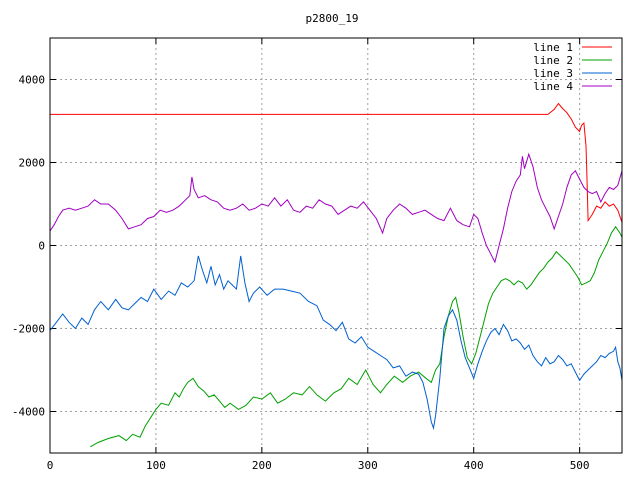 This screenshot has width=640, height=480. What do you see at coordinates (553, 60) in the screenshot?
I see `legend-label: line 2` at bounding box center [553, 60].